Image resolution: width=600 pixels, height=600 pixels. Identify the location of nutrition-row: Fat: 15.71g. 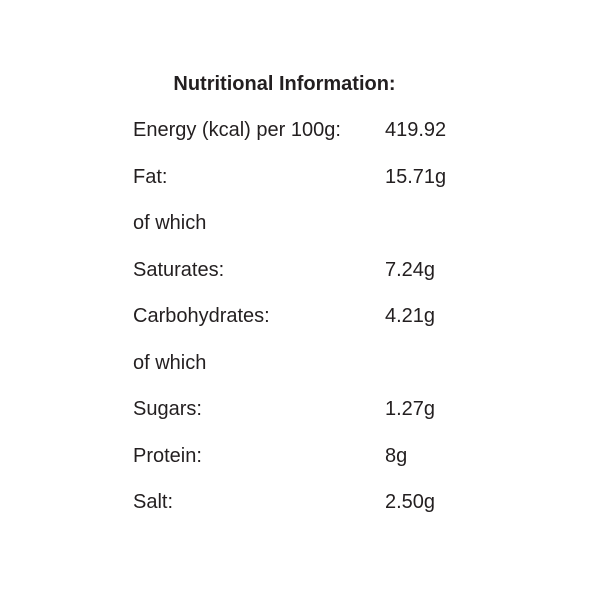
(289, 177).